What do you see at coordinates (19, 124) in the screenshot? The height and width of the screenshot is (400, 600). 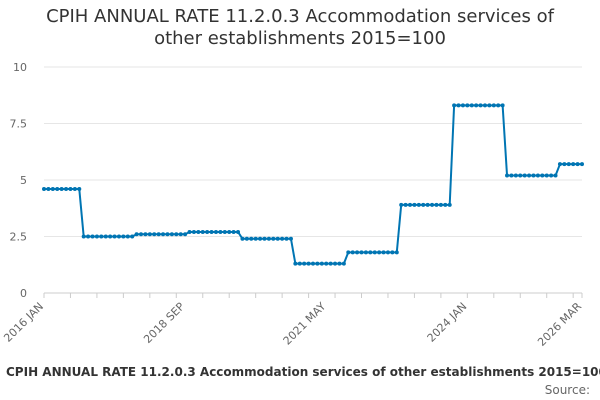 I see `y-tick-label: 7.5` at bounding box center [19, 124].